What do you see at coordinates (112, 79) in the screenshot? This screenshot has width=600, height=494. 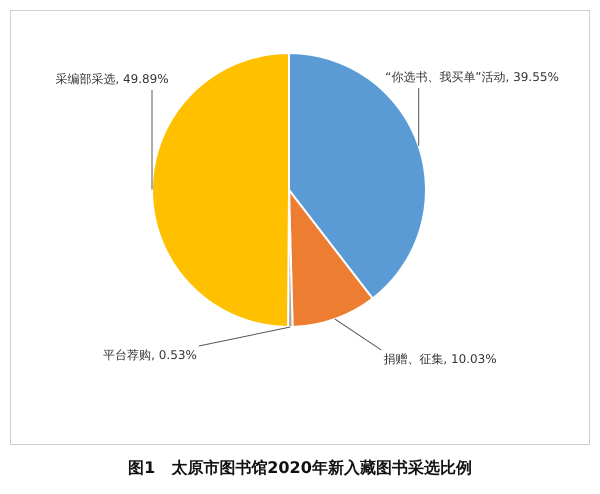 I see `slice-label: 采编部采选, 49.89%` at bounding box center [112, 79].